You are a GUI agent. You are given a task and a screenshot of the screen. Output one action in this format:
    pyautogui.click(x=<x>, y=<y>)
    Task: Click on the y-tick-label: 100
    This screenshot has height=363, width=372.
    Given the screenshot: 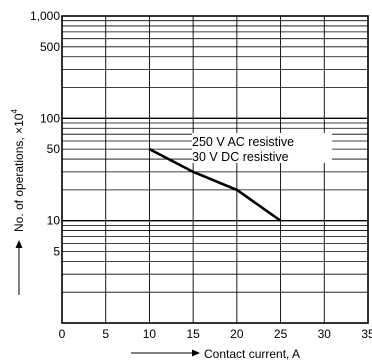 What is the action you would take?
    pyautogui.click(x=50, y=118)
    